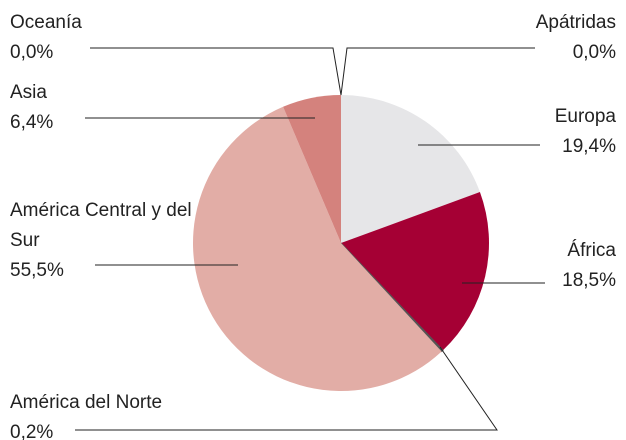 The image size is (626, 440). Describe the element at coordinates (32, 431) in the screenshot. I see `slice-value-label: 0,2%` at that location.